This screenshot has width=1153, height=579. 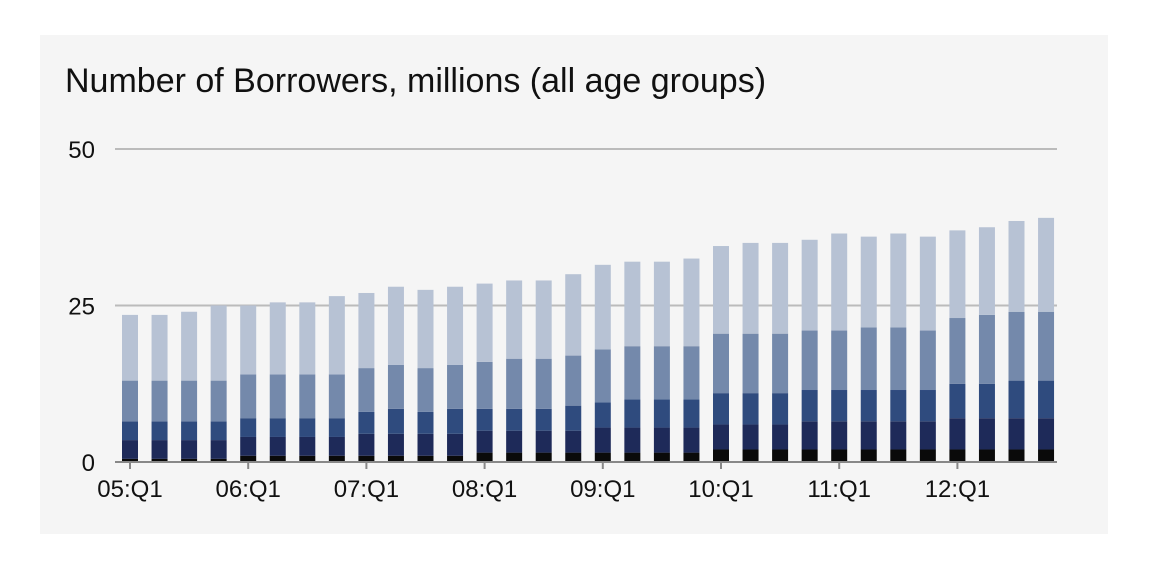 I want to click on x-tick-label: 05:Q1, so click(x=129, y=489).